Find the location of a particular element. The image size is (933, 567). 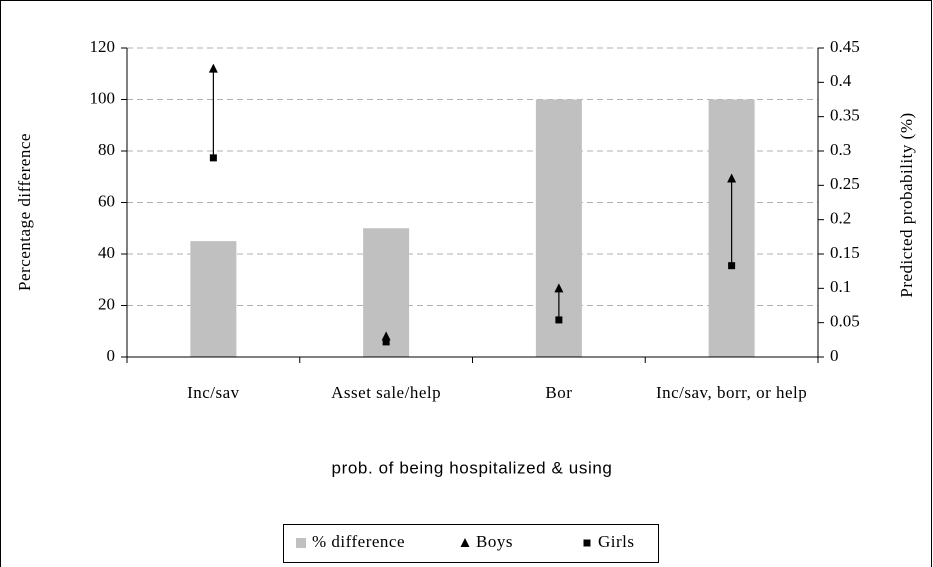

y-tick-label: 120 is located at coordinates (103, 46).